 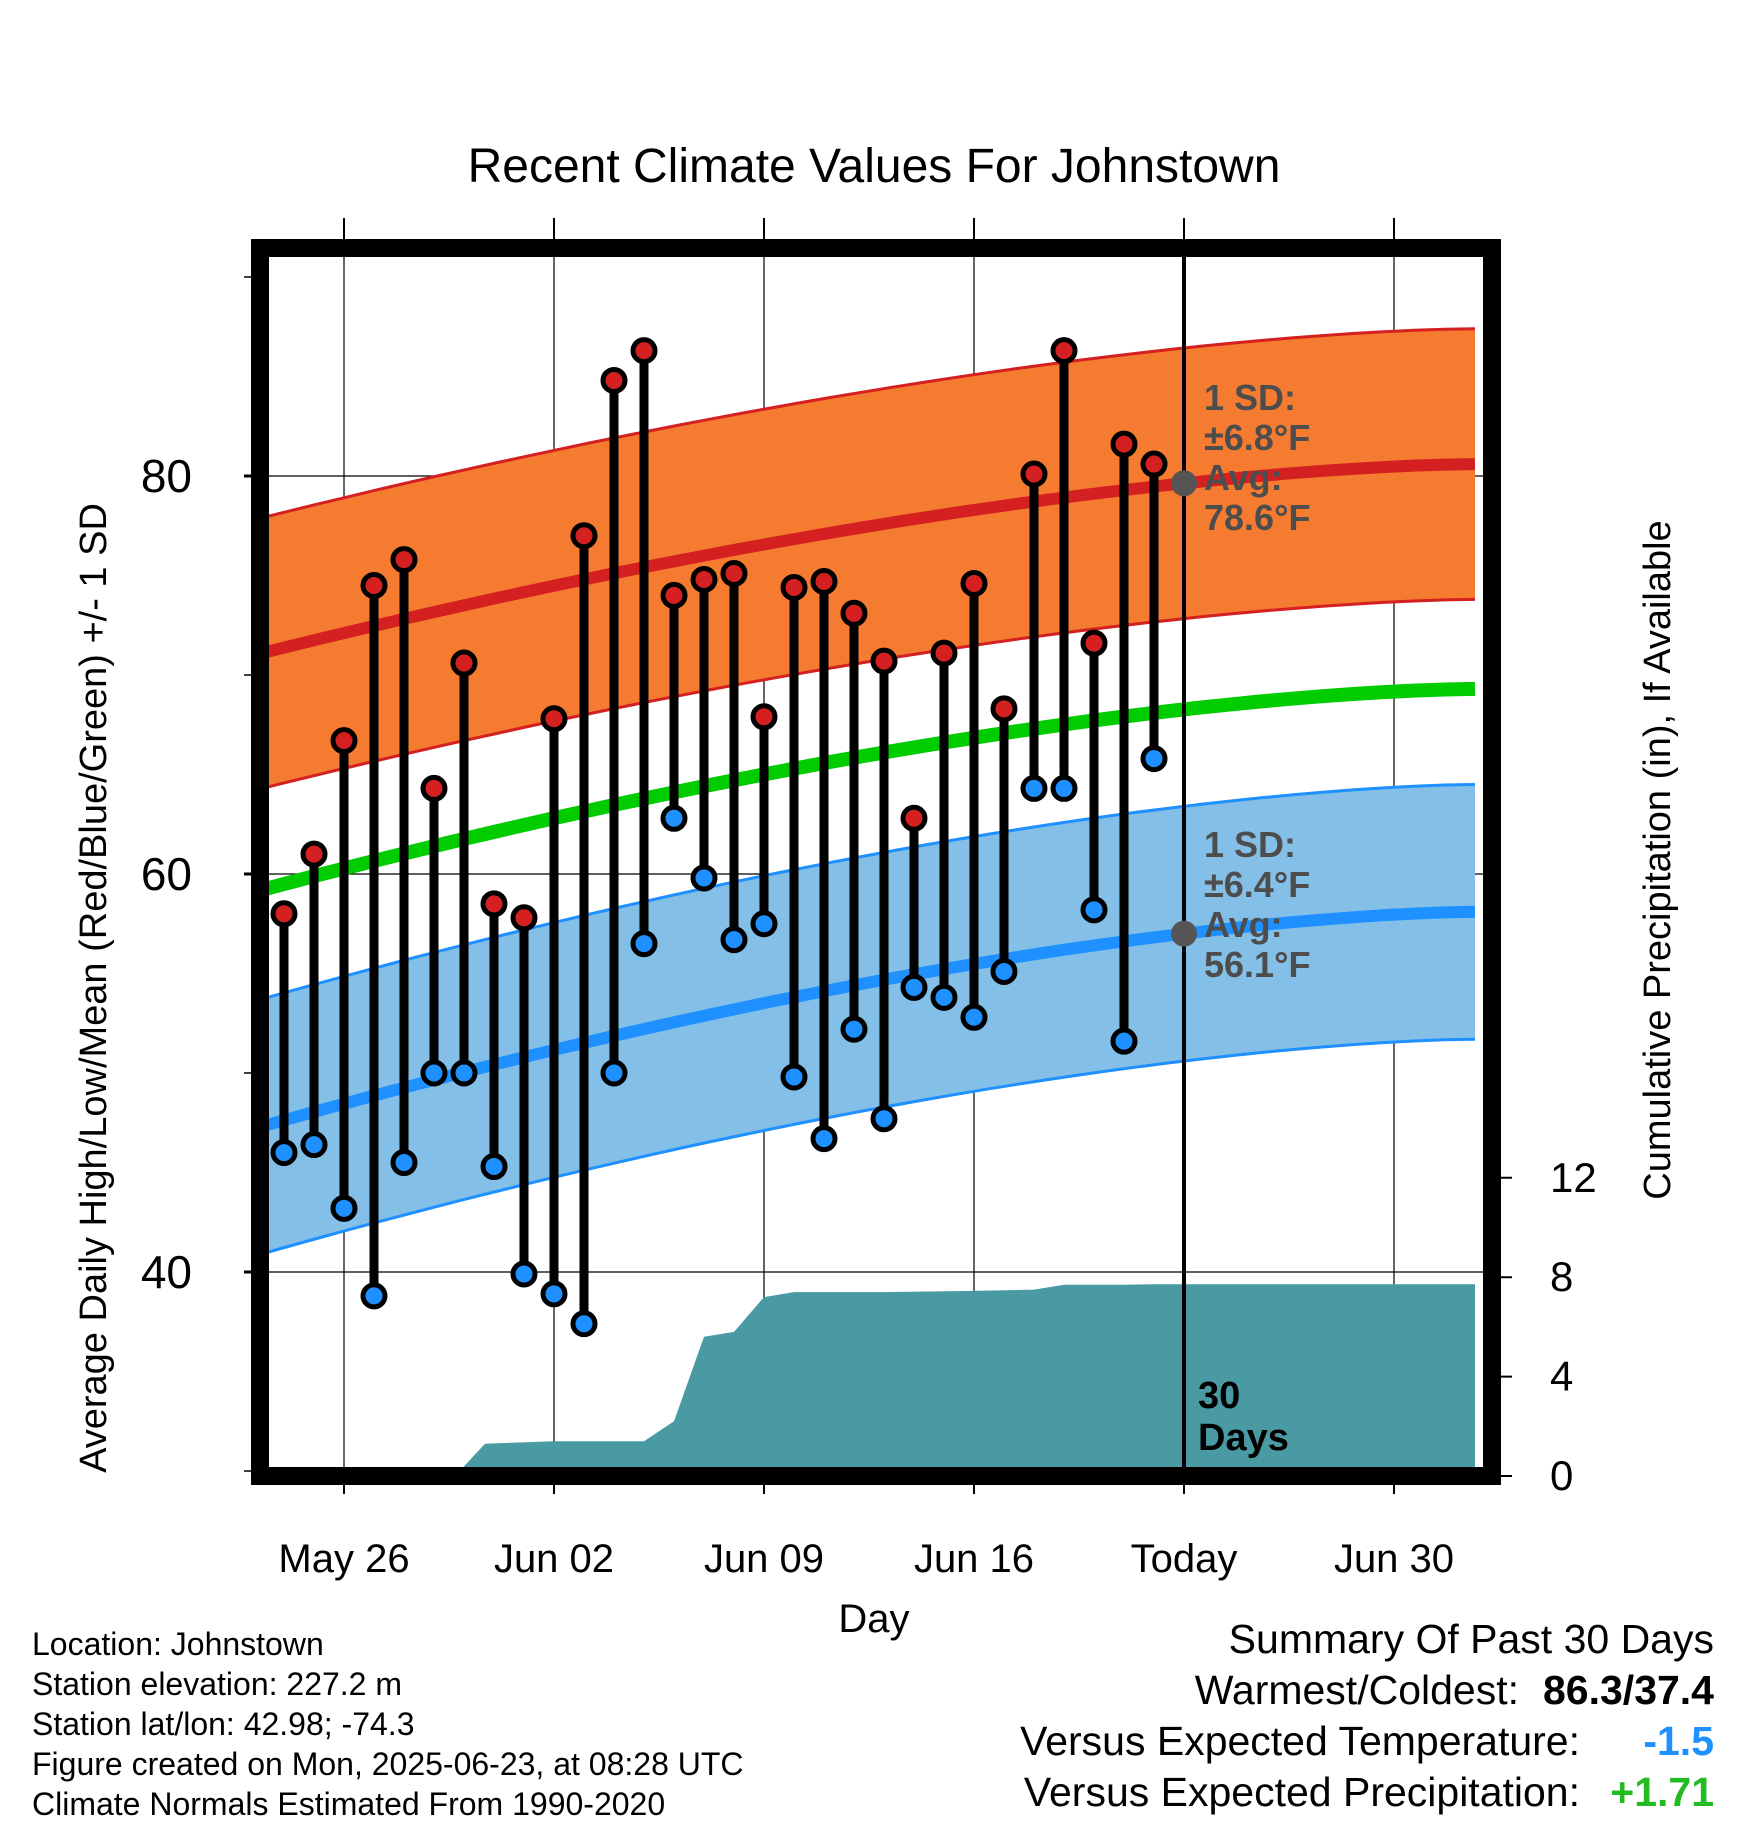 I want to click on today-high-annotation: 1 SD:, so click(x=1250, y=397).